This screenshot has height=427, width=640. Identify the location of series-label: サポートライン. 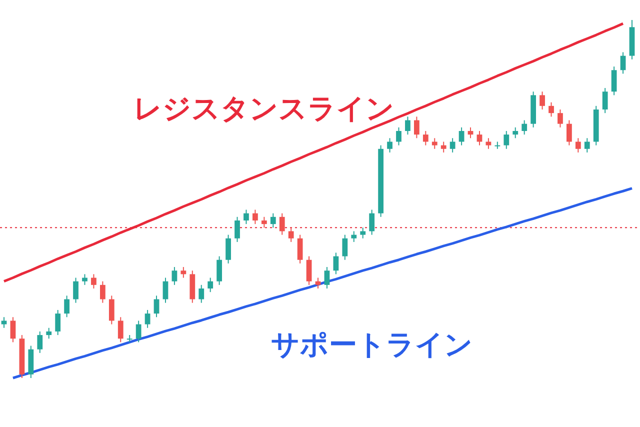
(371, 345).